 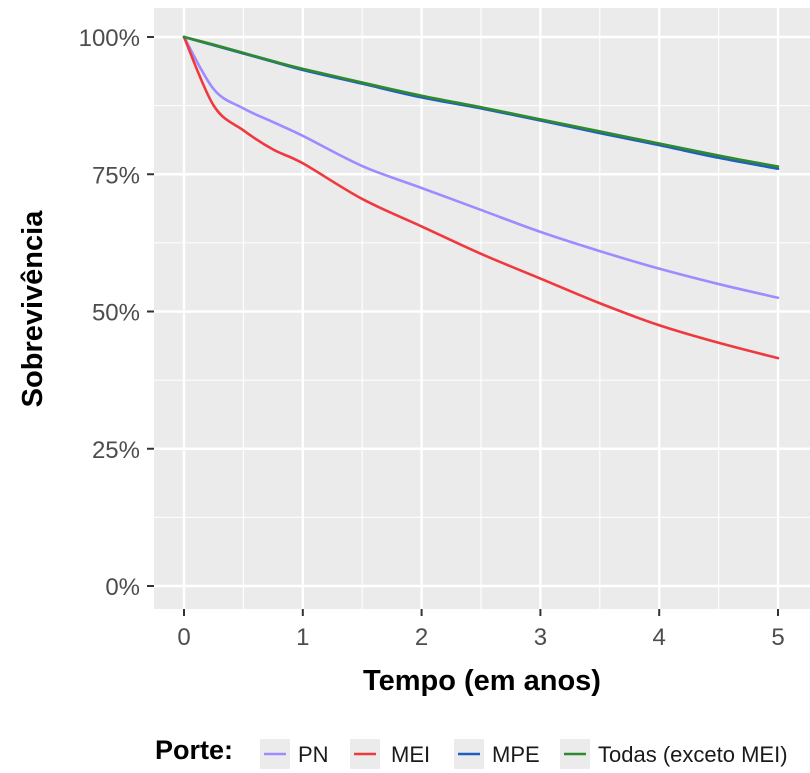 I want to click on x-tick-label: 5, so click(x=777, y=637).